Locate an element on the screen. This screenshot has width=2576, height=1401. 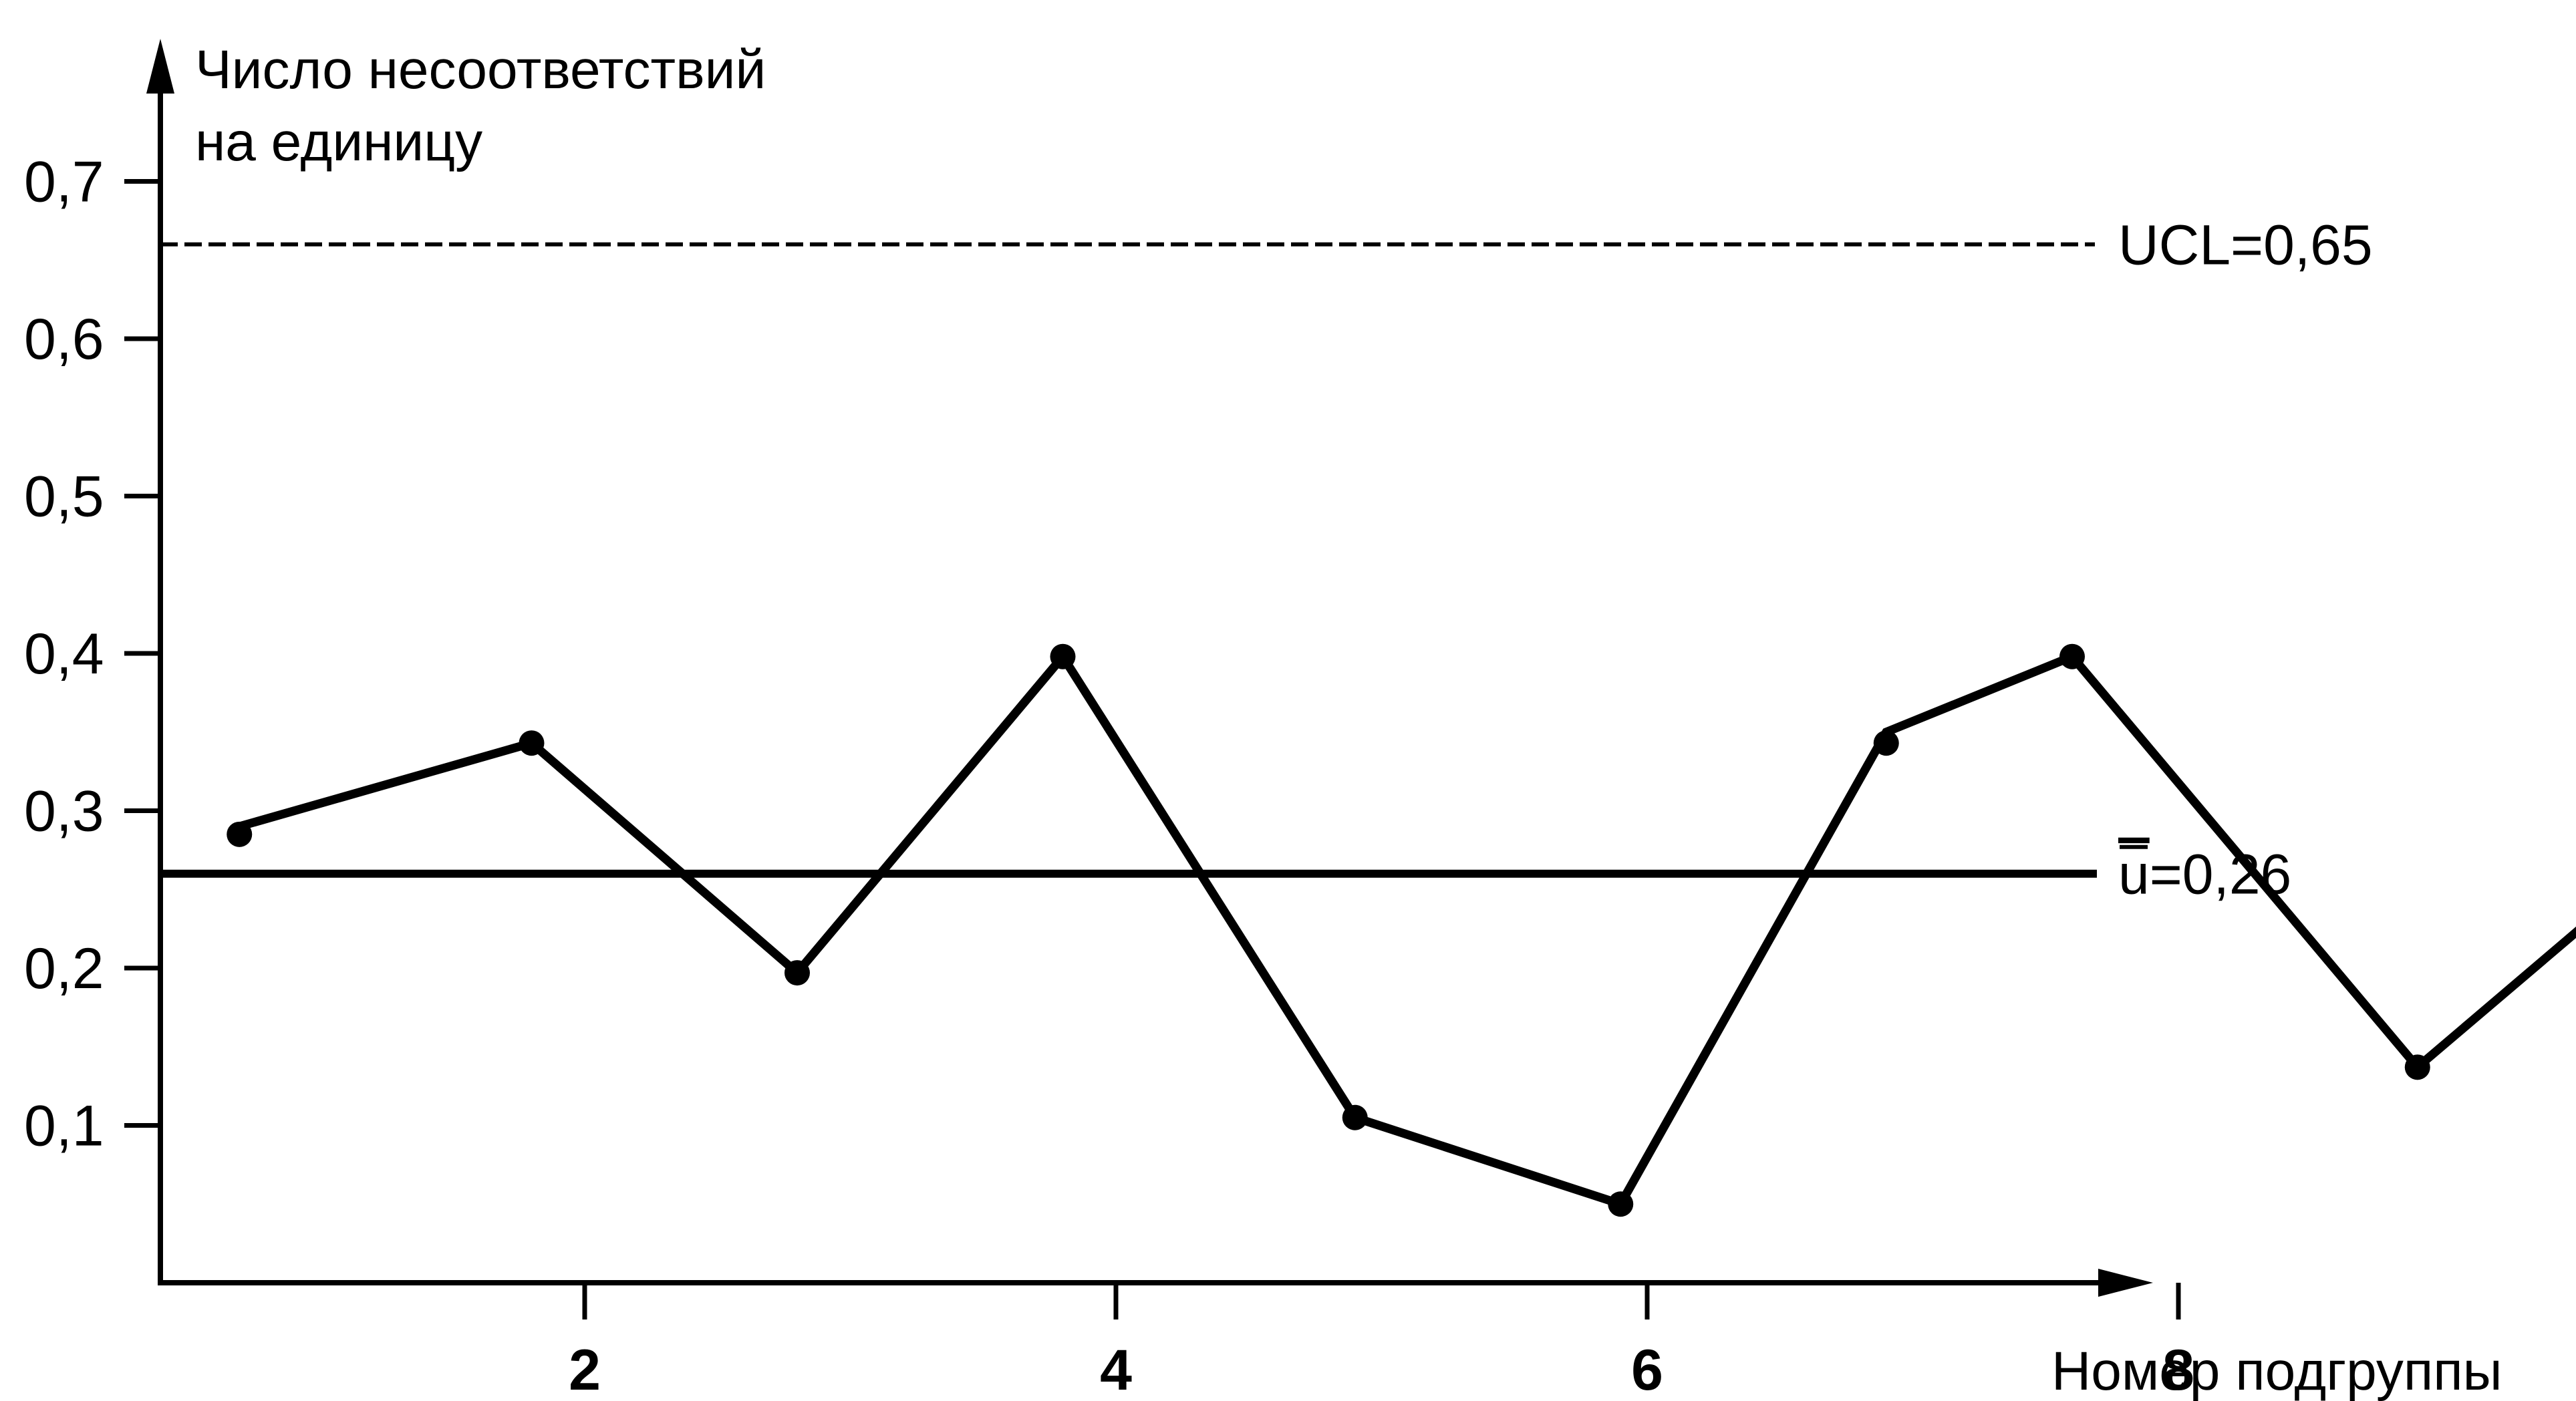
y-tick-label: 0,6 is located at coordinates (64, 339).